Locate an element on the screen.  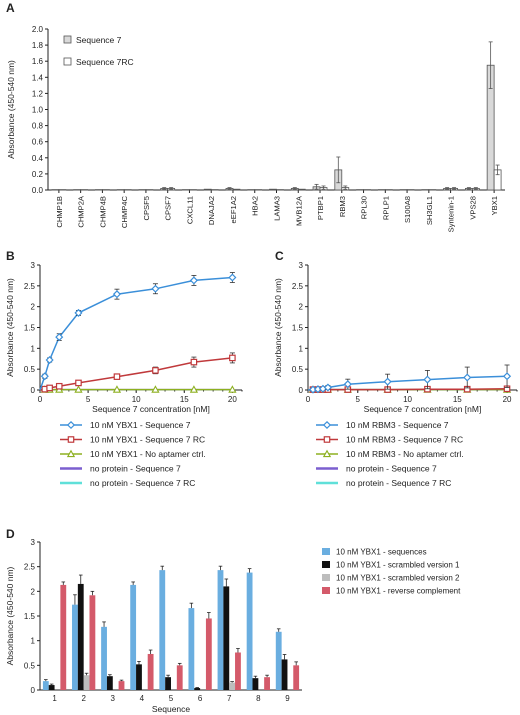
panel-d-category-label: 2 is located at coordinates (83, 698).